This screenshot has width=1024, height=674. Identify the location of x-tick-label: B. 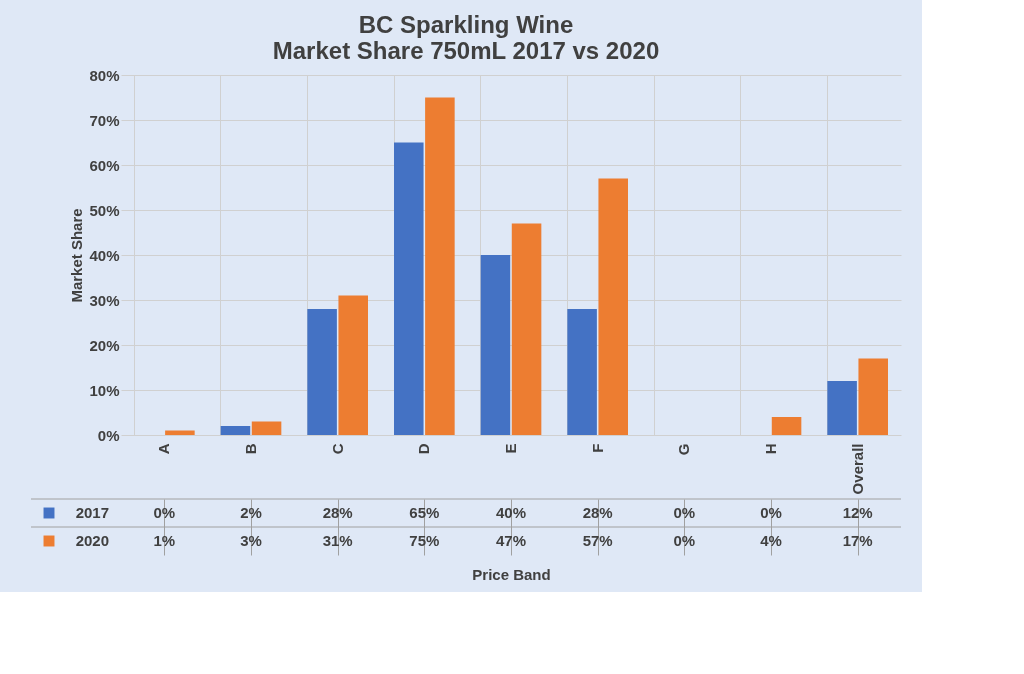
(250, 449).